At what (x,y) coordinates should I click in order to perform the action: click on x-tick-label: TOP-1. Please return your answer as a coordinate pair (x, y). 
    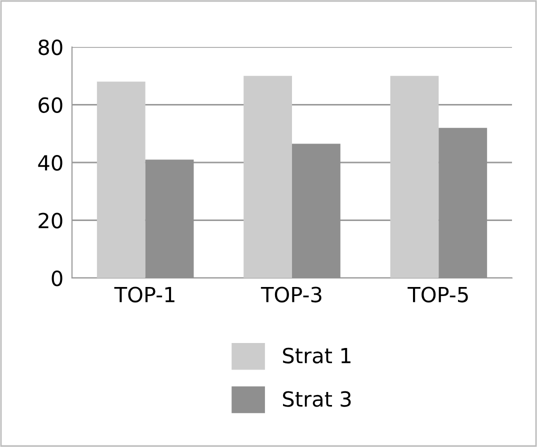
    Looking at the image, I should click on (144, 294).